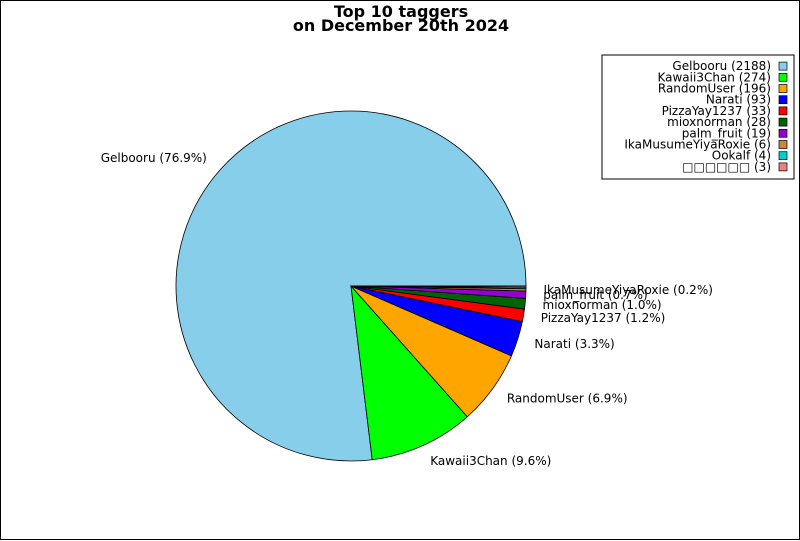 Image resolution: width=800 pixels, height=541 pixels. I want to click on legend-label-ookalf: Ookalf (4), so click(741, 156).